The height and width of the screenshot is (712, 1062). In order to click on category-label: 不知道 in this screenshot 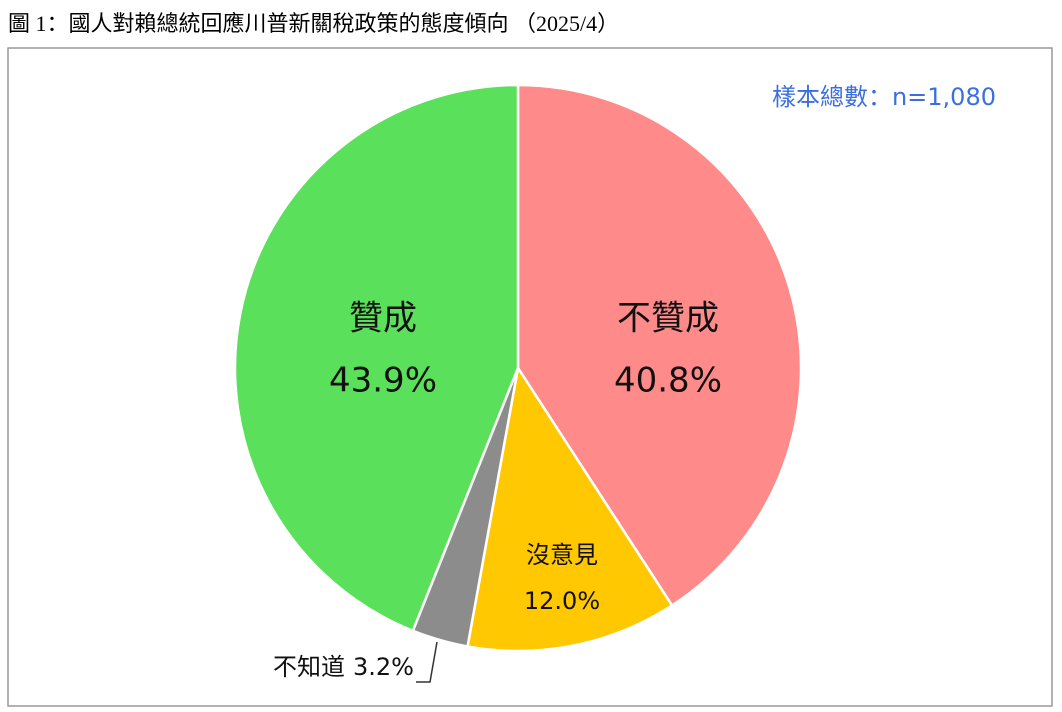, I will do `click(309, 667)`.